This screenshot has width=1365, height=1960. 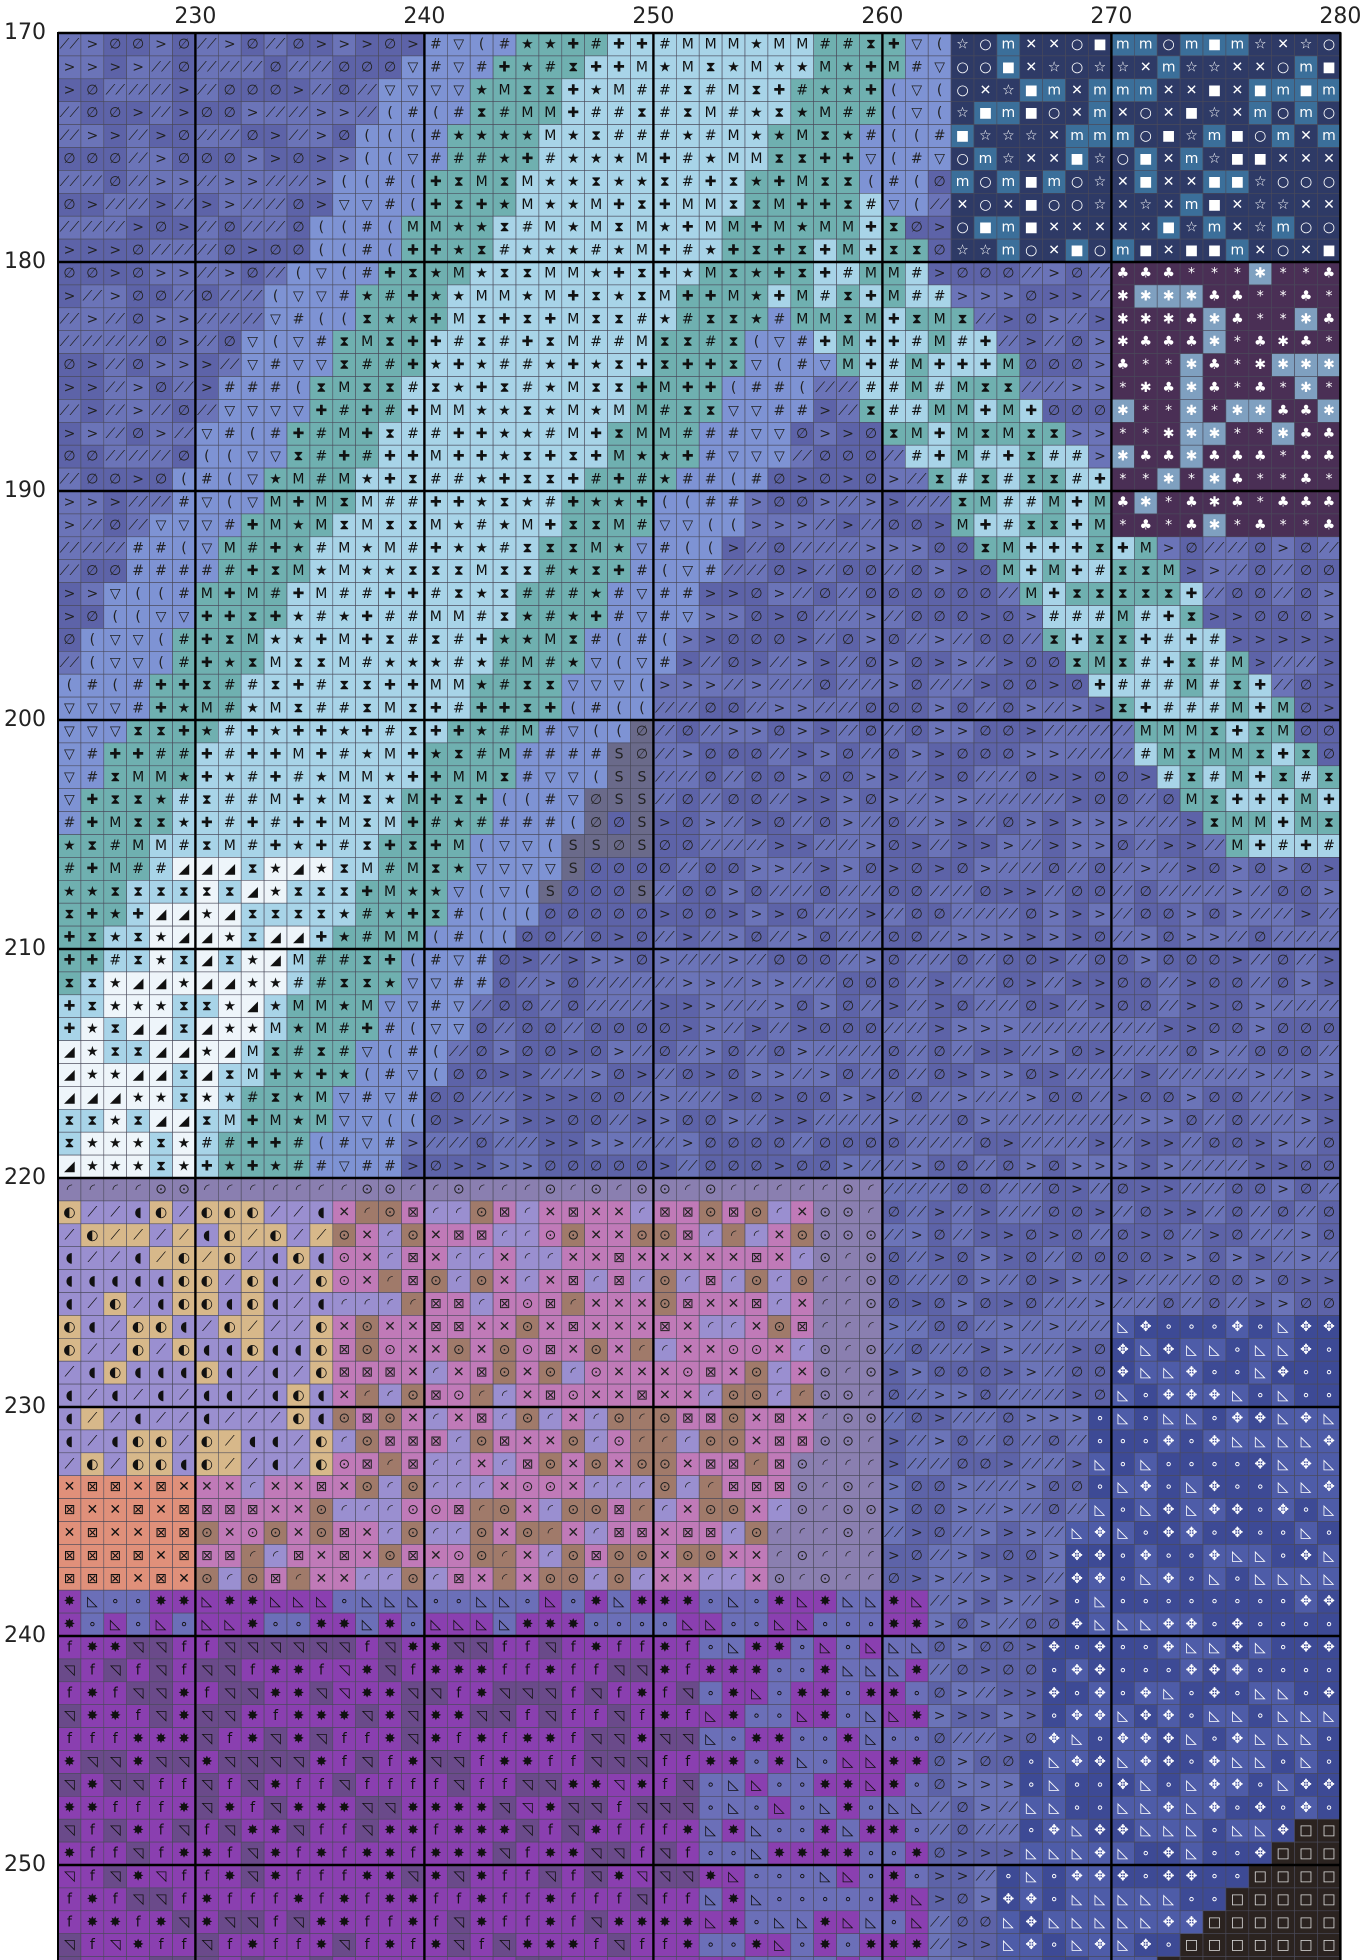 What do you see at coordinates (1031, 251) in the screenshot?
I see `stitch-symbol: ○` at bounding box center [1031, 251].